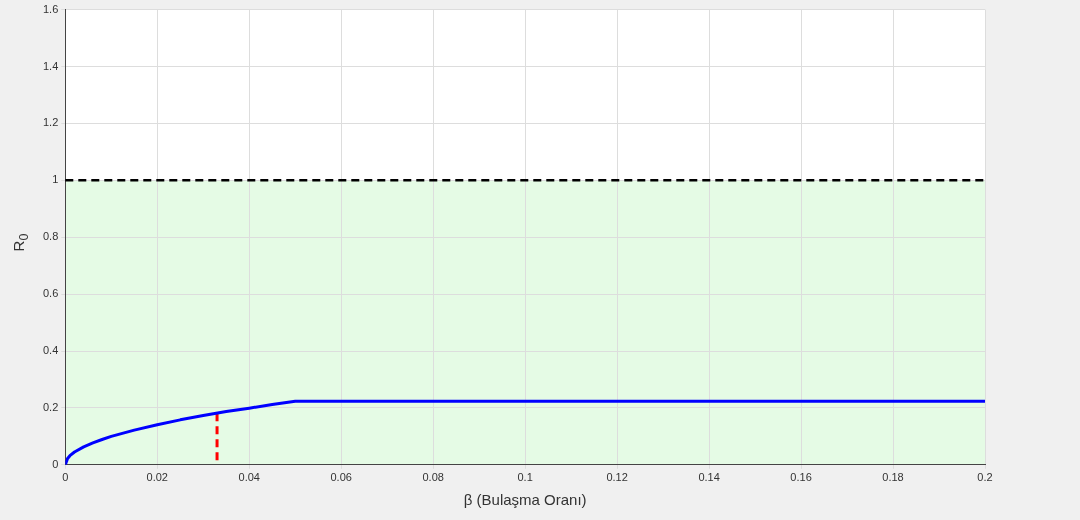  I want to click on x-tick-label: 0, so click(65, 477).